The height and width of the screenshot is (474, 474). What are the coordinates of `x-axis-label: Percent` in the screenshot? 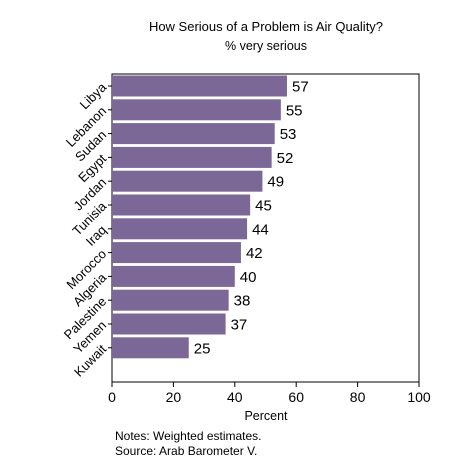 It's located at (266, 416).